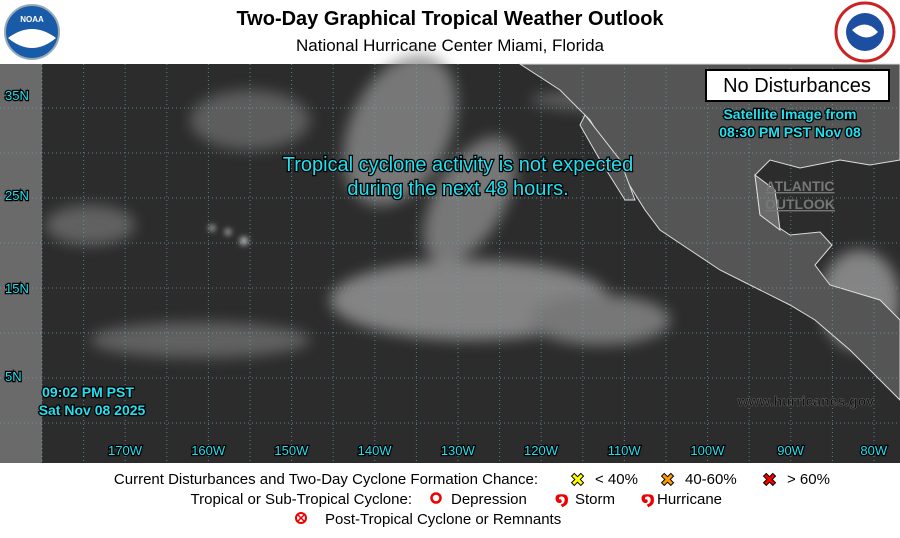  Describe the element at coordinates (865, 32) in the screenshot. I see `nws-logo` at that location.